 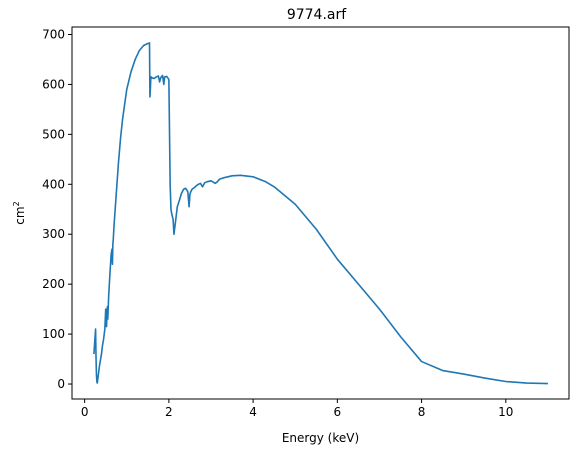 What do you see at coordinates (53, 284) in the screenshot?
I see `y-tick-label: 200` at bounding box center [53, 284].